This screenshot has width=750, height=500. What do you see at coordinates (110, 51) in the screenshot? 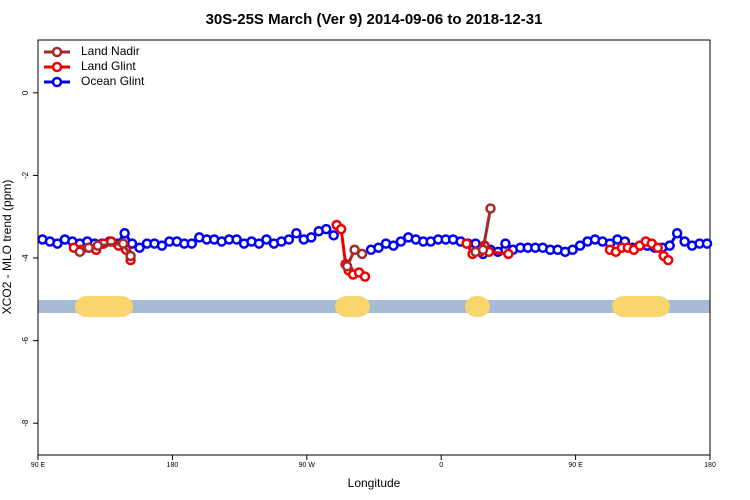
I see `legend-label: Land Nadir` at bounding box center [110, 51].